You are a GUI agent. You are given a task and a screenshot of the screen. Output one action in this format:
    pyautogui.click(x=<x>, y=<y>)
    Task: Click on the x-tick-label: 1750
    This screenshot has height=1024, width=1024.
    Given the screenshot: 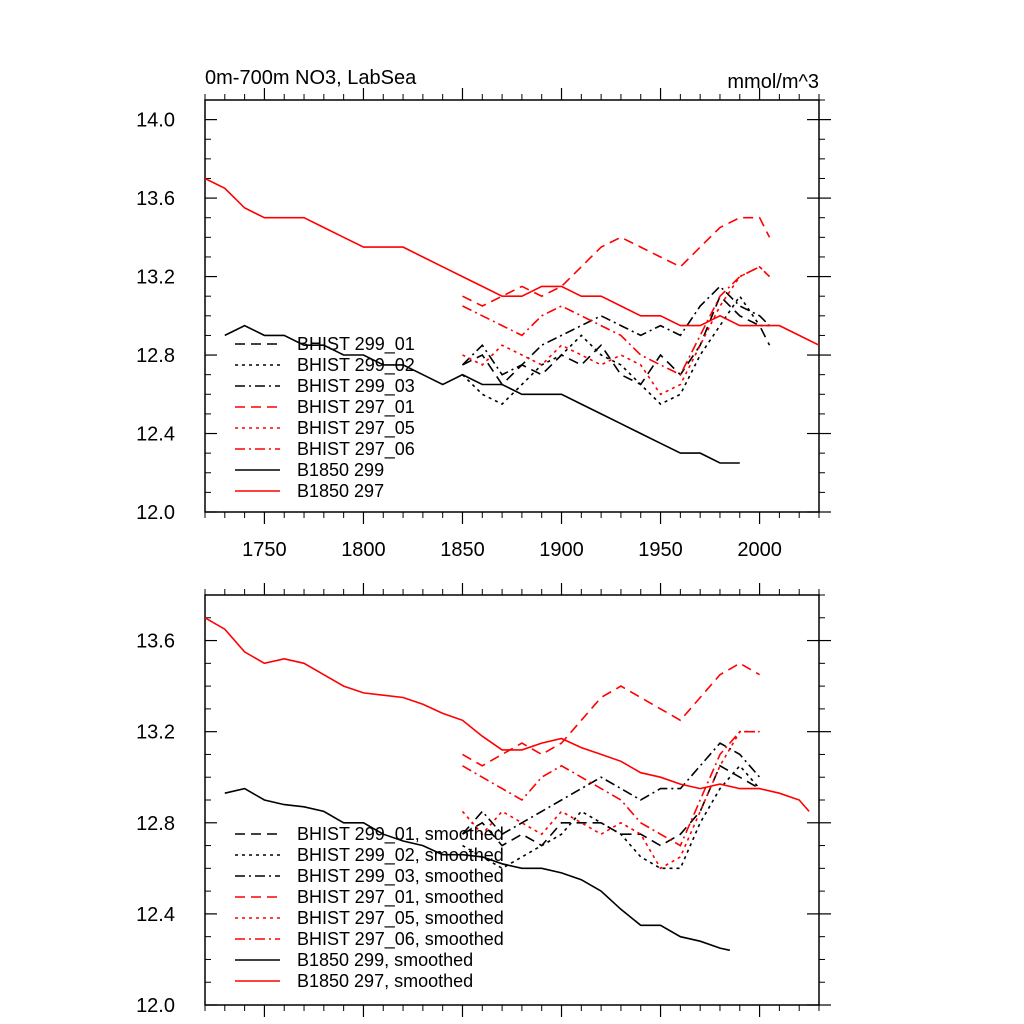 What is the action you would take?
    pyautogui.click(x=264, y=550)
    